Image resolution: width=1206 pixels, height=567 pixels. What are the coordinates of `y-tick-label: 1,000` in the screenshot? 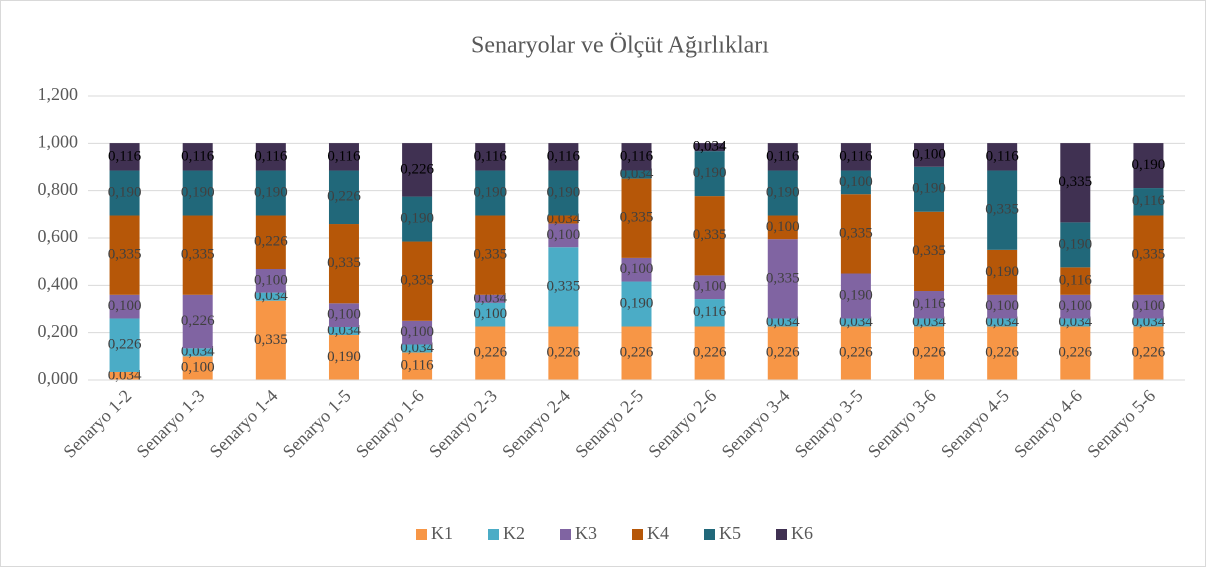 It's located at (58, 141).